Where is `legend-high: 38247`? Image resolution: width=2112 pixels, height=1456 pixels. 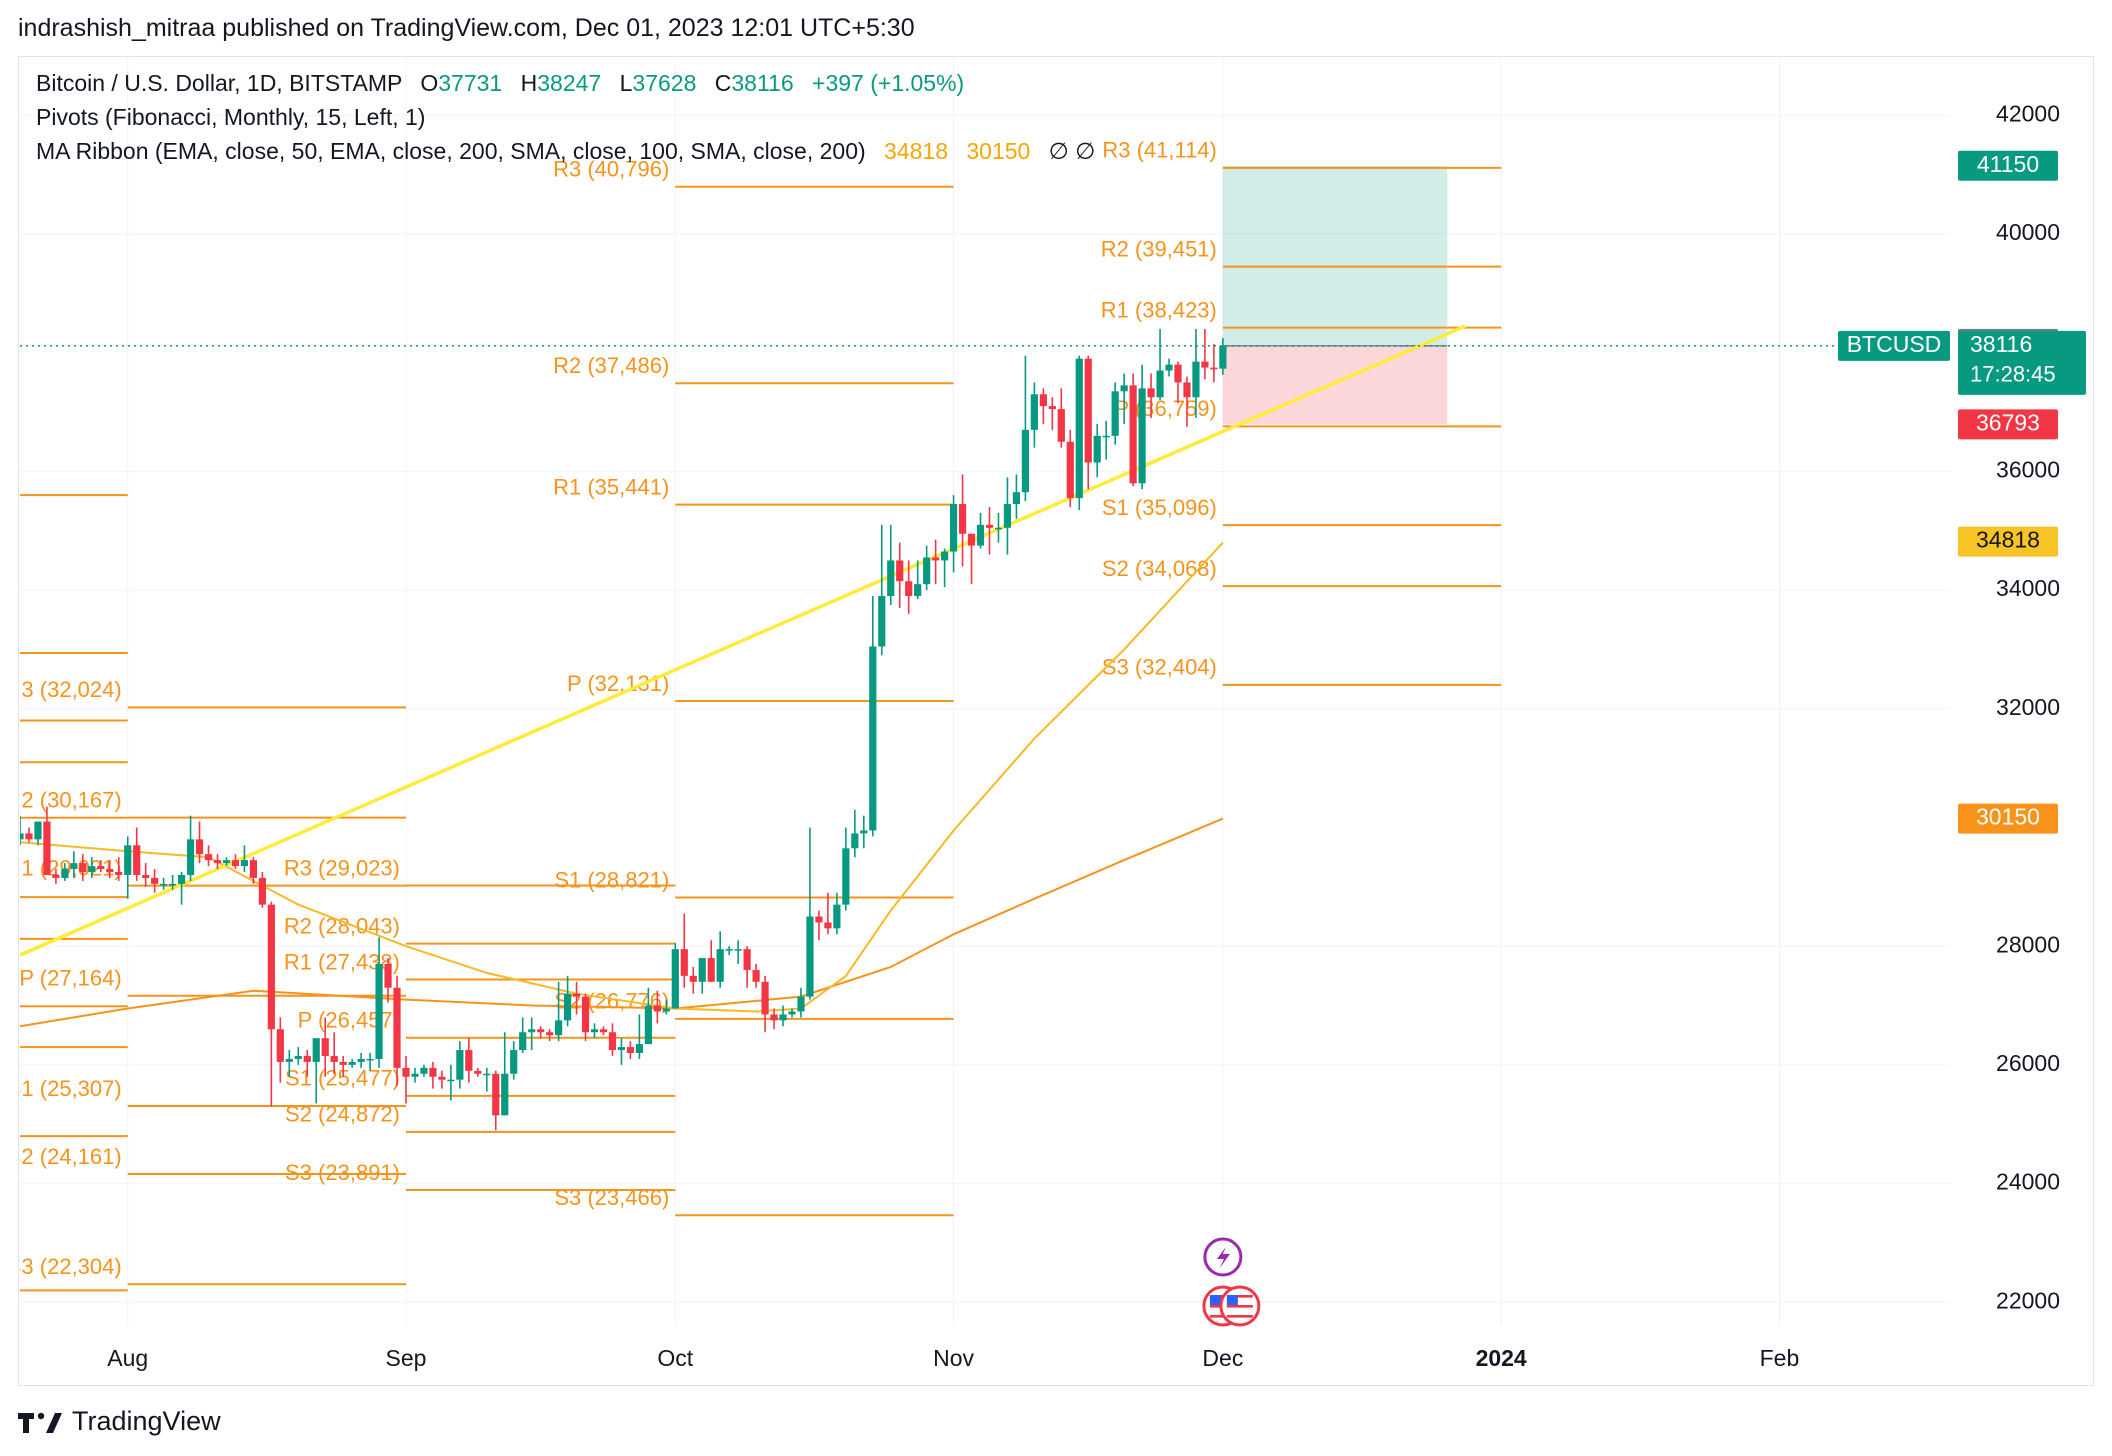
legend-high: 38247 is located at coordinates (569, 83).